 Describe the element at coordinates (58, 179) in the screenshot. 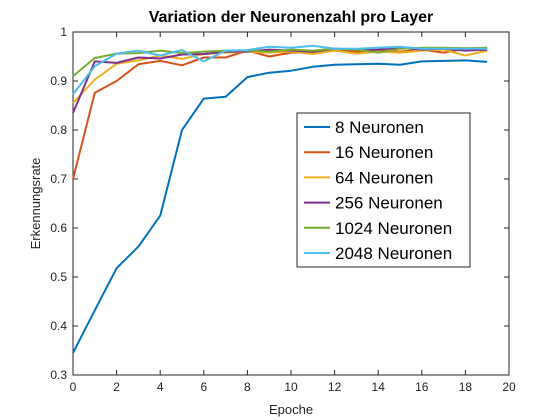

I see `y-tick-label: 0.7` at that location.